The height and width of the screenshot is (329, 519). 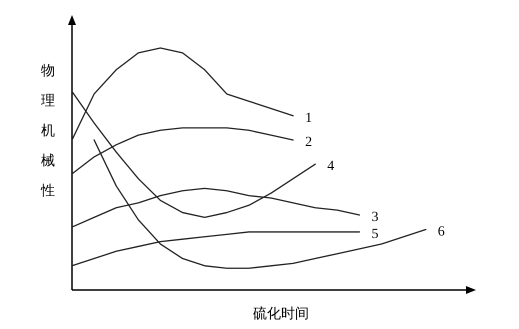 What do you see at coordinates (330, 166) in the screenshot?
I see `series-label: 4` at bounding box center [330, 166].